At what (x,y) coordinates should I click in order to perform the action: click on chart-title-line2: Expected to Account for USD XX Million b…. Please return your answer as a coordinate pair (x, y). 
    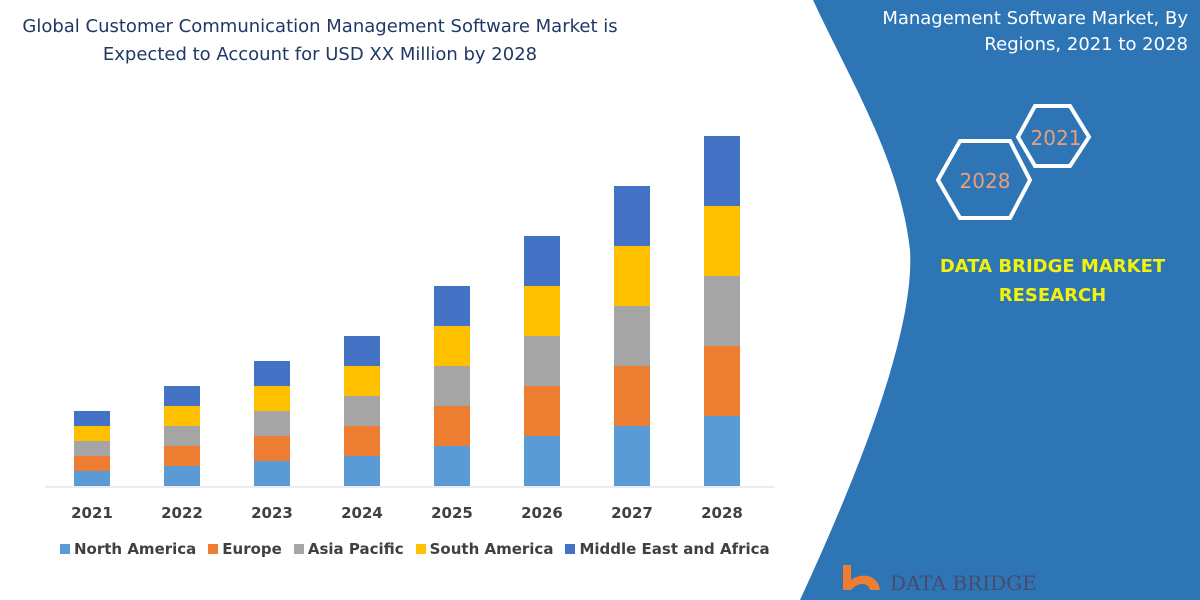
    Looking at the image, I should click on (320, 54).